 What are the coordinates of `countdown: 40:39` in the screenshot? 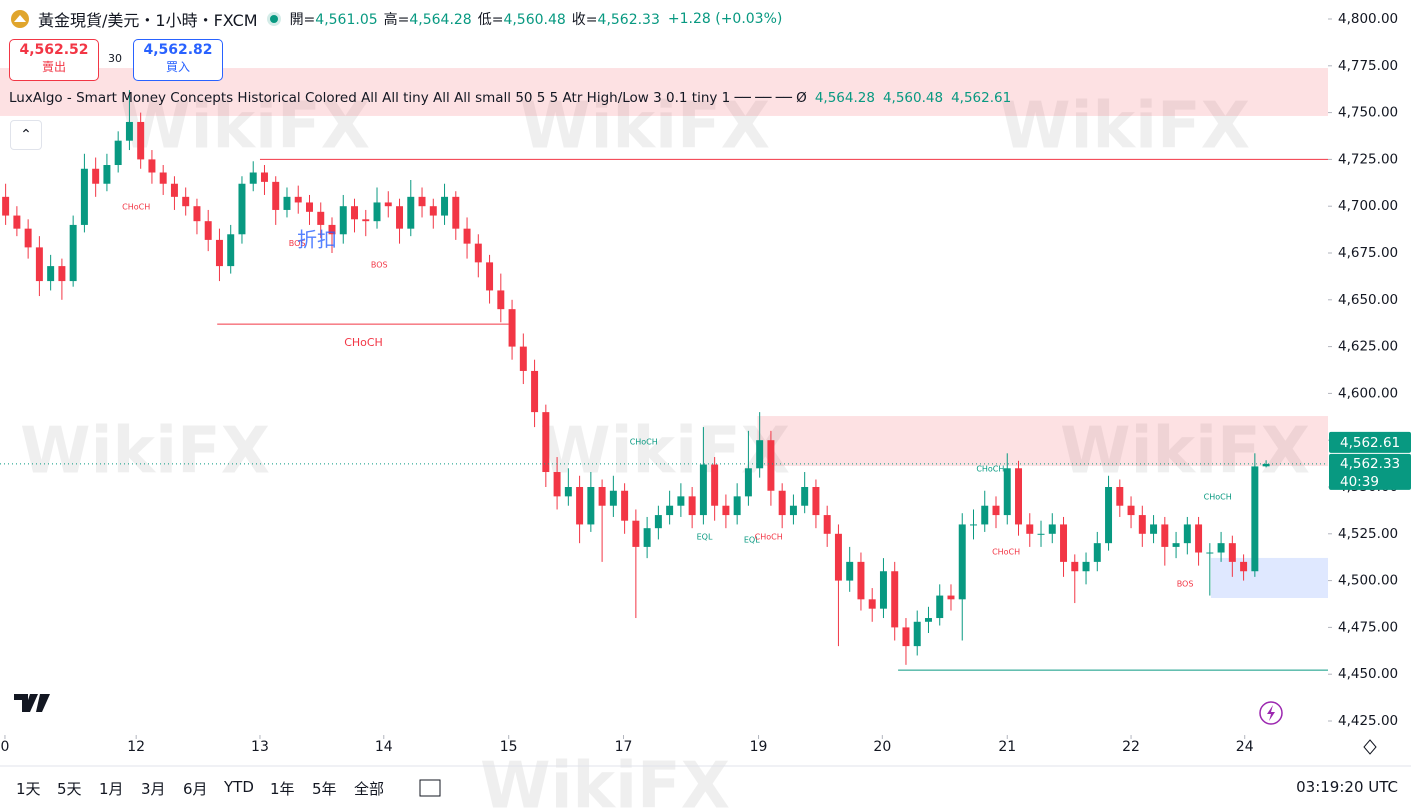 It's located at (1359, 482).